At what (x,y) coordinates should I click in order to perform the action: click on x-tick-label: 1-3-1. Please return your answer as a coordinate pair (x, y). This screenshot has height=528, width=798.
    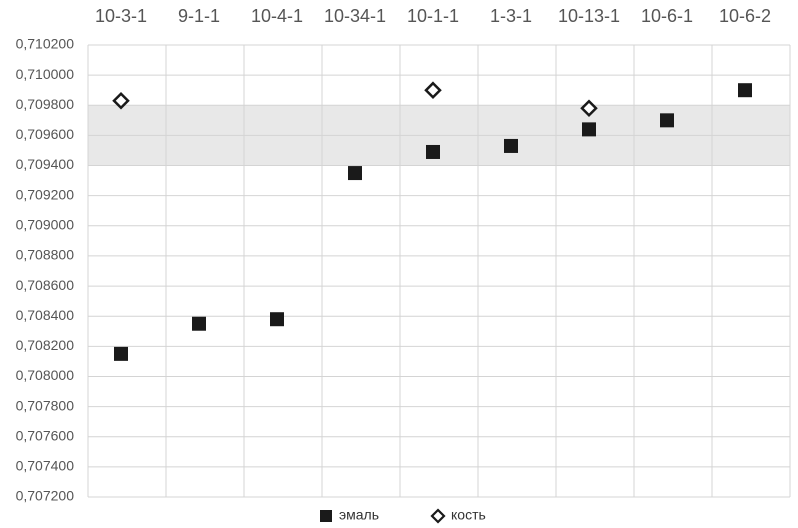
    Looking at the image, I should click on (511, 16).